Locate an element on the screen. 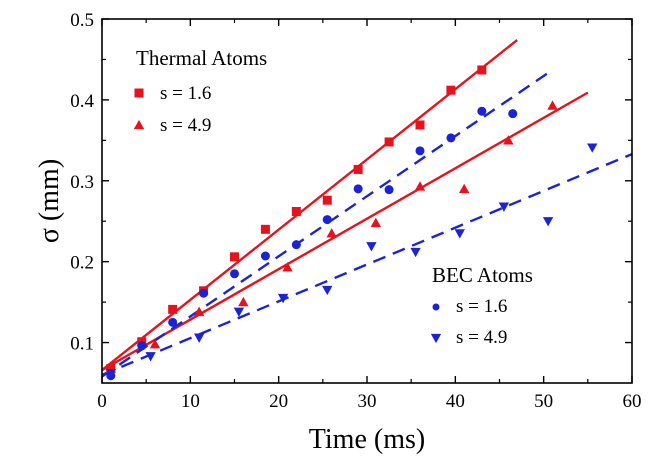 The height and width of the screenshot is (458, 649). x-tick-label-0: 0 is located at coordinates (102, 401).